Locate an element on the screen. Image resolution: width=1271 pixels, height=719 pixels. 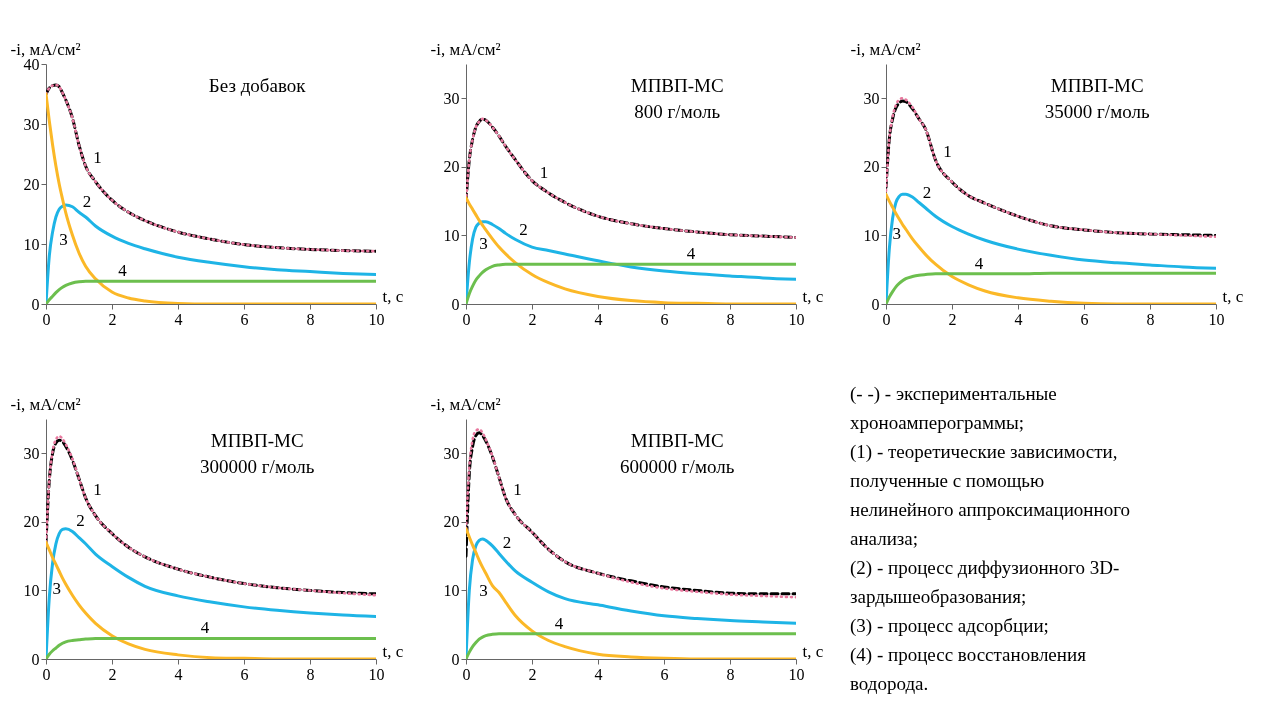
annotation: 300000 г/моль is located at coordinates (257, 466).